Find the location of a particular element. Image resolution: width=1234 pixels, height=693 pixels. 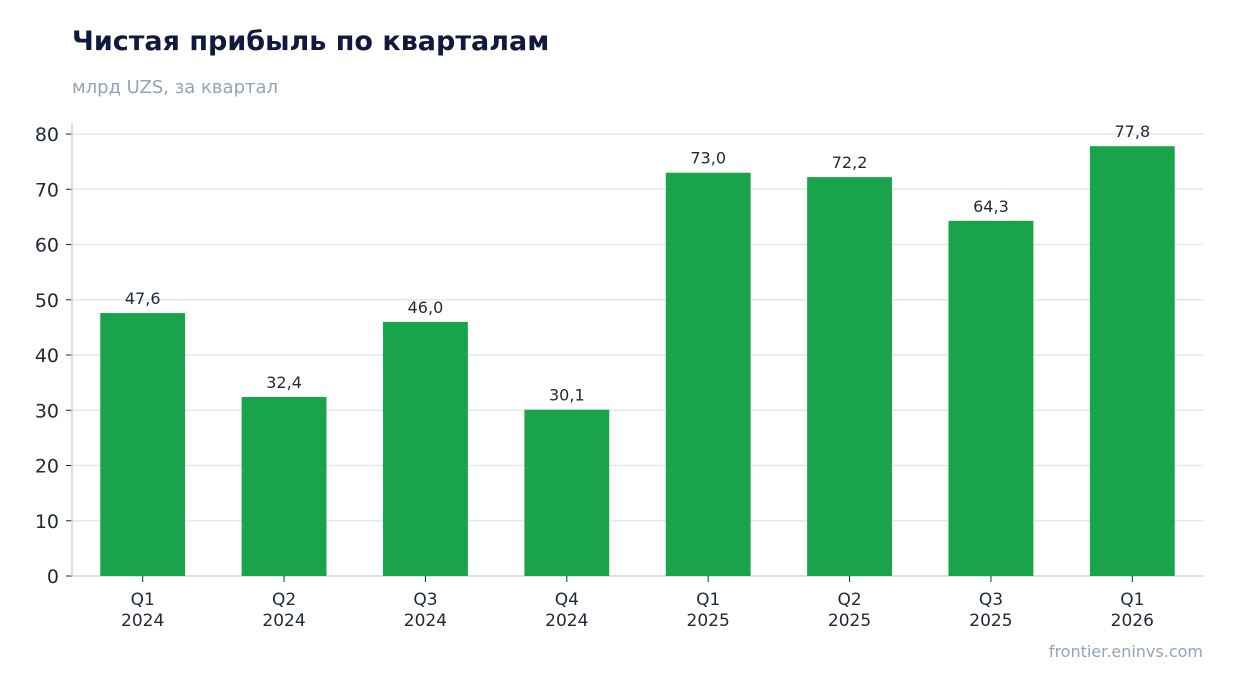

y-tick-label: 30 is located at coordinates (47, 411).